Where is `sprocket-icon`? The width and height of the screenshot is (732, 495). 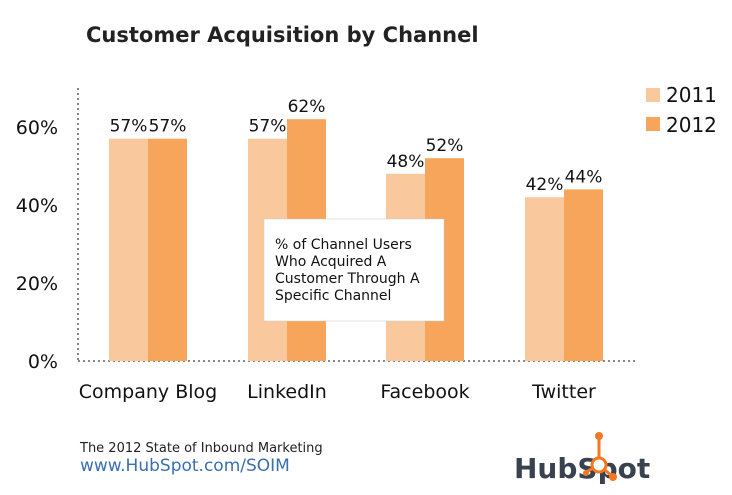 sprocket-icon is located at coordinates (600, 456).